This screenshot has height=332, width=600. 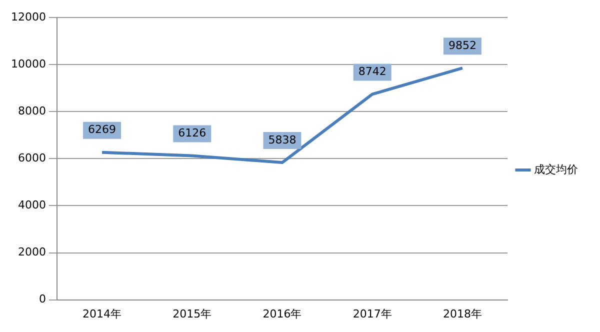 What do you see at coordinates (28, 17) in the screenshot?
I see `y-tick-label: 12000` at bounding box center [28, 17].